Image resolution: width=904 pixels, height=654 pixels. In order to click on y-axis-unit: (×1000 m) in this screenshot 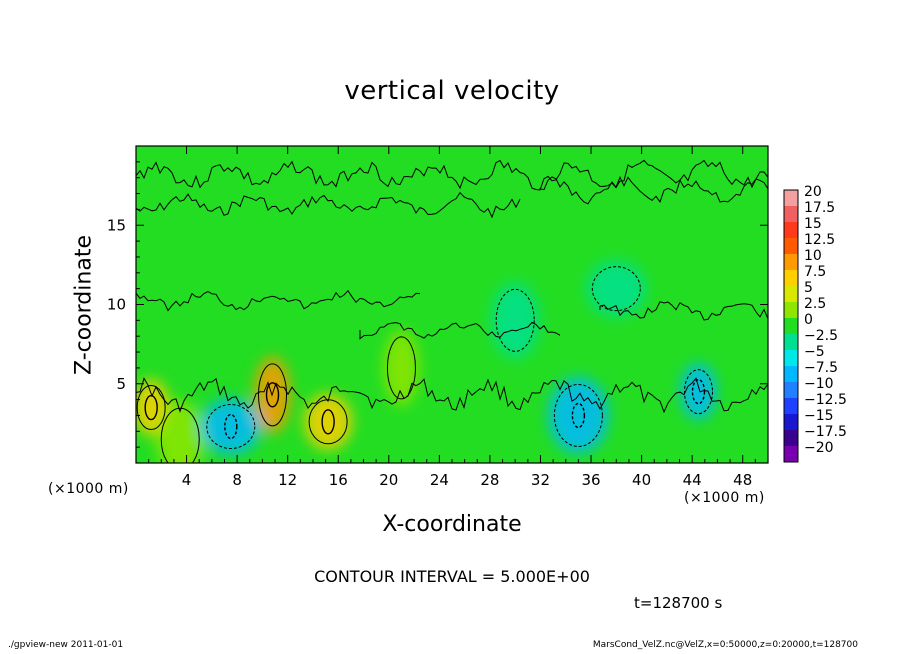, I will do `click(88, 489)`.